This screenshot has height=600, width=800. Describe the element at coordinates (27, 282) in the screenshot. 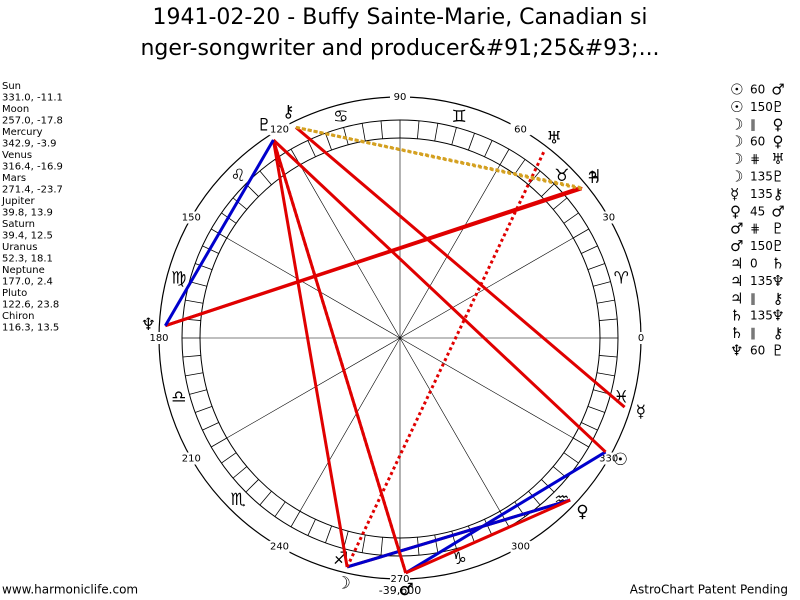

I see `planet-coords: 177.0, 2.4` at that location.